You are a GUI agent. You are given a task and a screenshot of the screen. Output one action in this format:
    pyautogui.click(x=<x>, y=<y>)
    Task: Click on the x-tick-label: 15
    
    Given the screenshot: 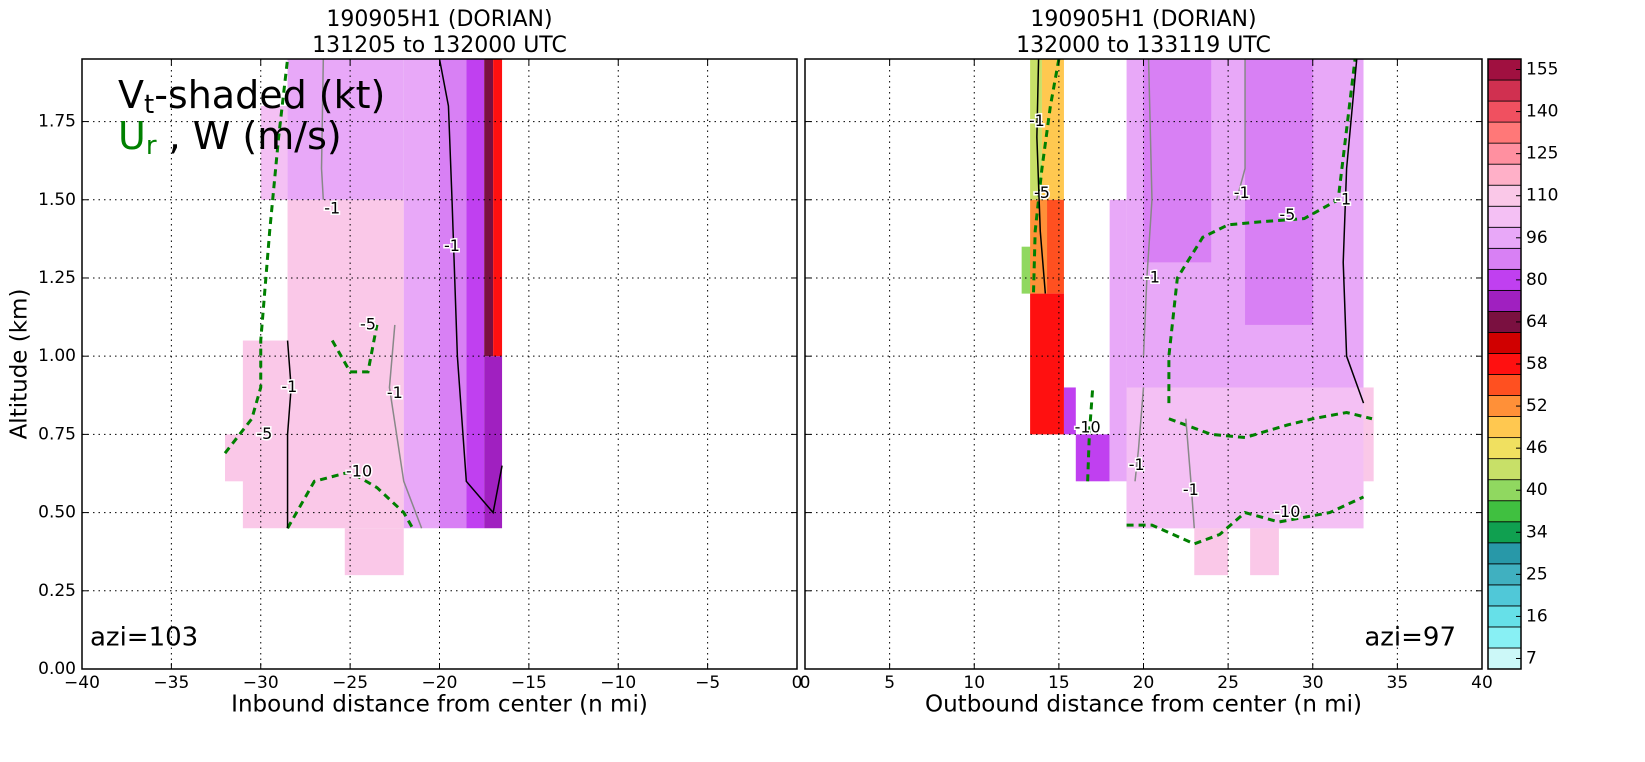 What is the action you would take?
    pyautogui.click(x=1059, y=683)
    